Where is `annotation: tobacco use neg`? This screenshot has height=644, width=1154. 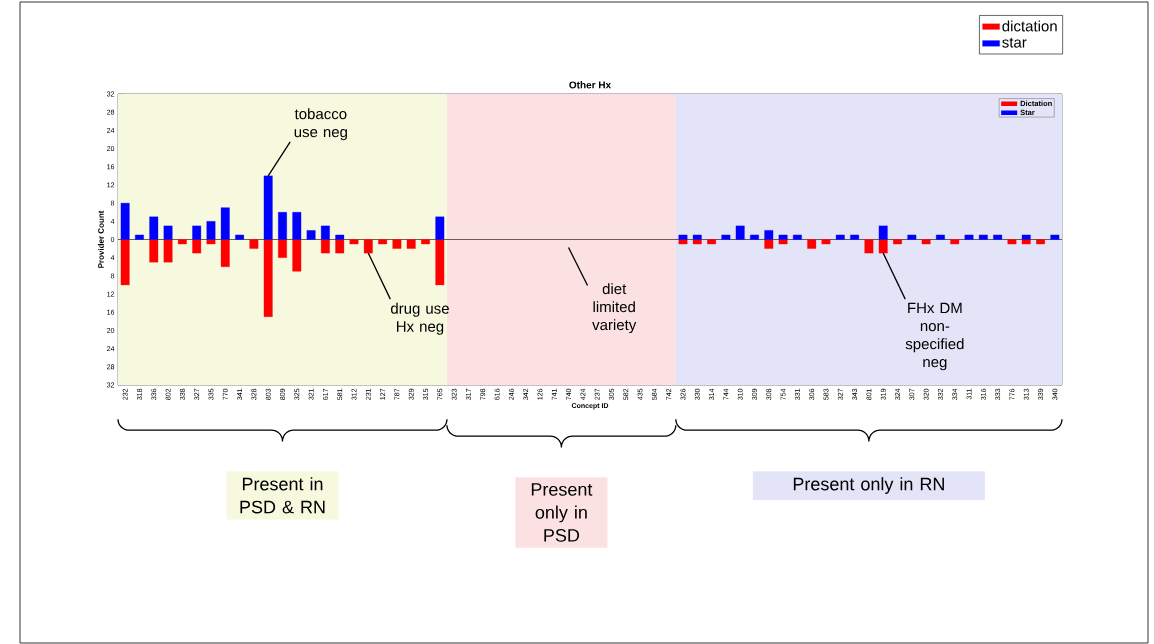
annotation: tobacco use neg is located at coordinates (320, 124).